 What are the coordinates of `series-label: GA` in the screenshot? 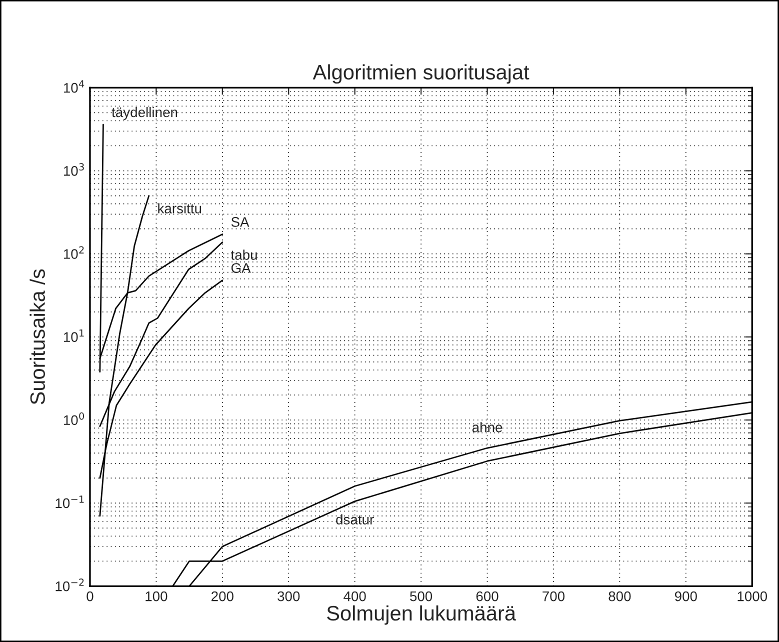 It's located at (241, 268).